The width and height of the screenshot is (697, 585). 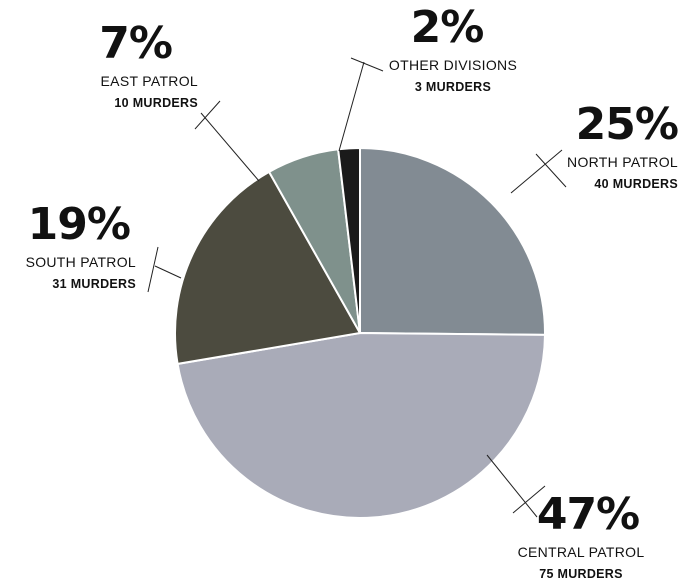 I want to click on slice-name: EAST PATROL, so click(x=149, y=81).